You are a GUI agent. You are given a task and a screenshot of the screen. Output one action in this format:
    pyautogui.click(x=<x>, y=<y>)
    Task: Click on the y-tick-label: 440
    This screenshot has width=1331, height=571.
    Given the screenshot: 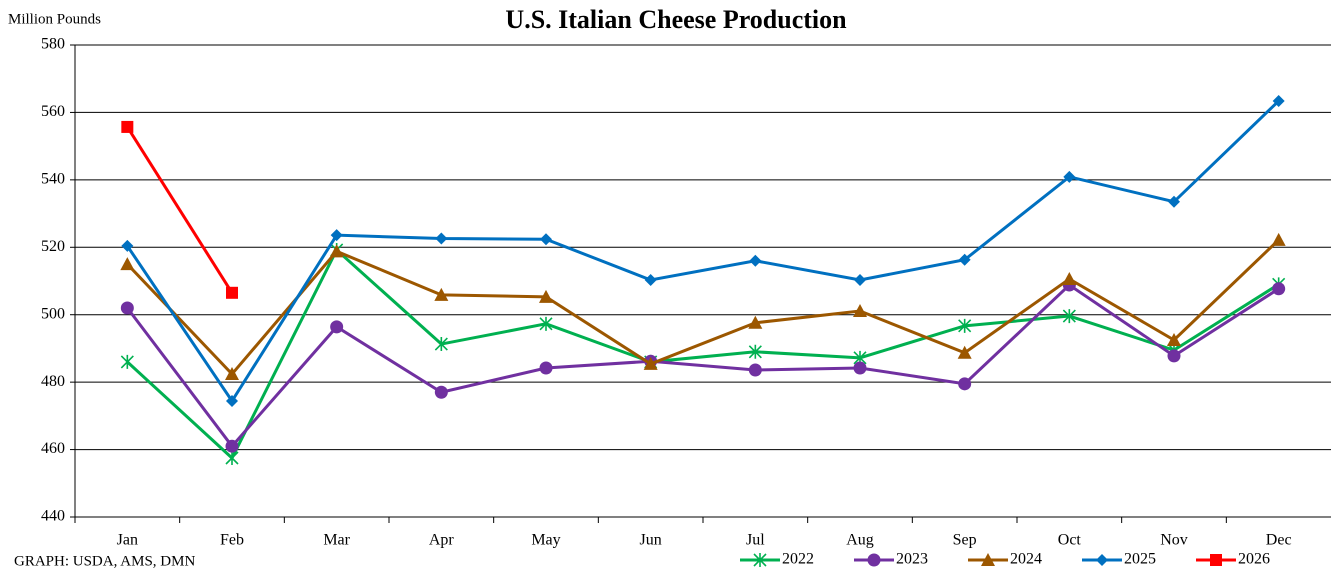 What is the action you would take?
    pyautogui.click(x=53, y=516)
    